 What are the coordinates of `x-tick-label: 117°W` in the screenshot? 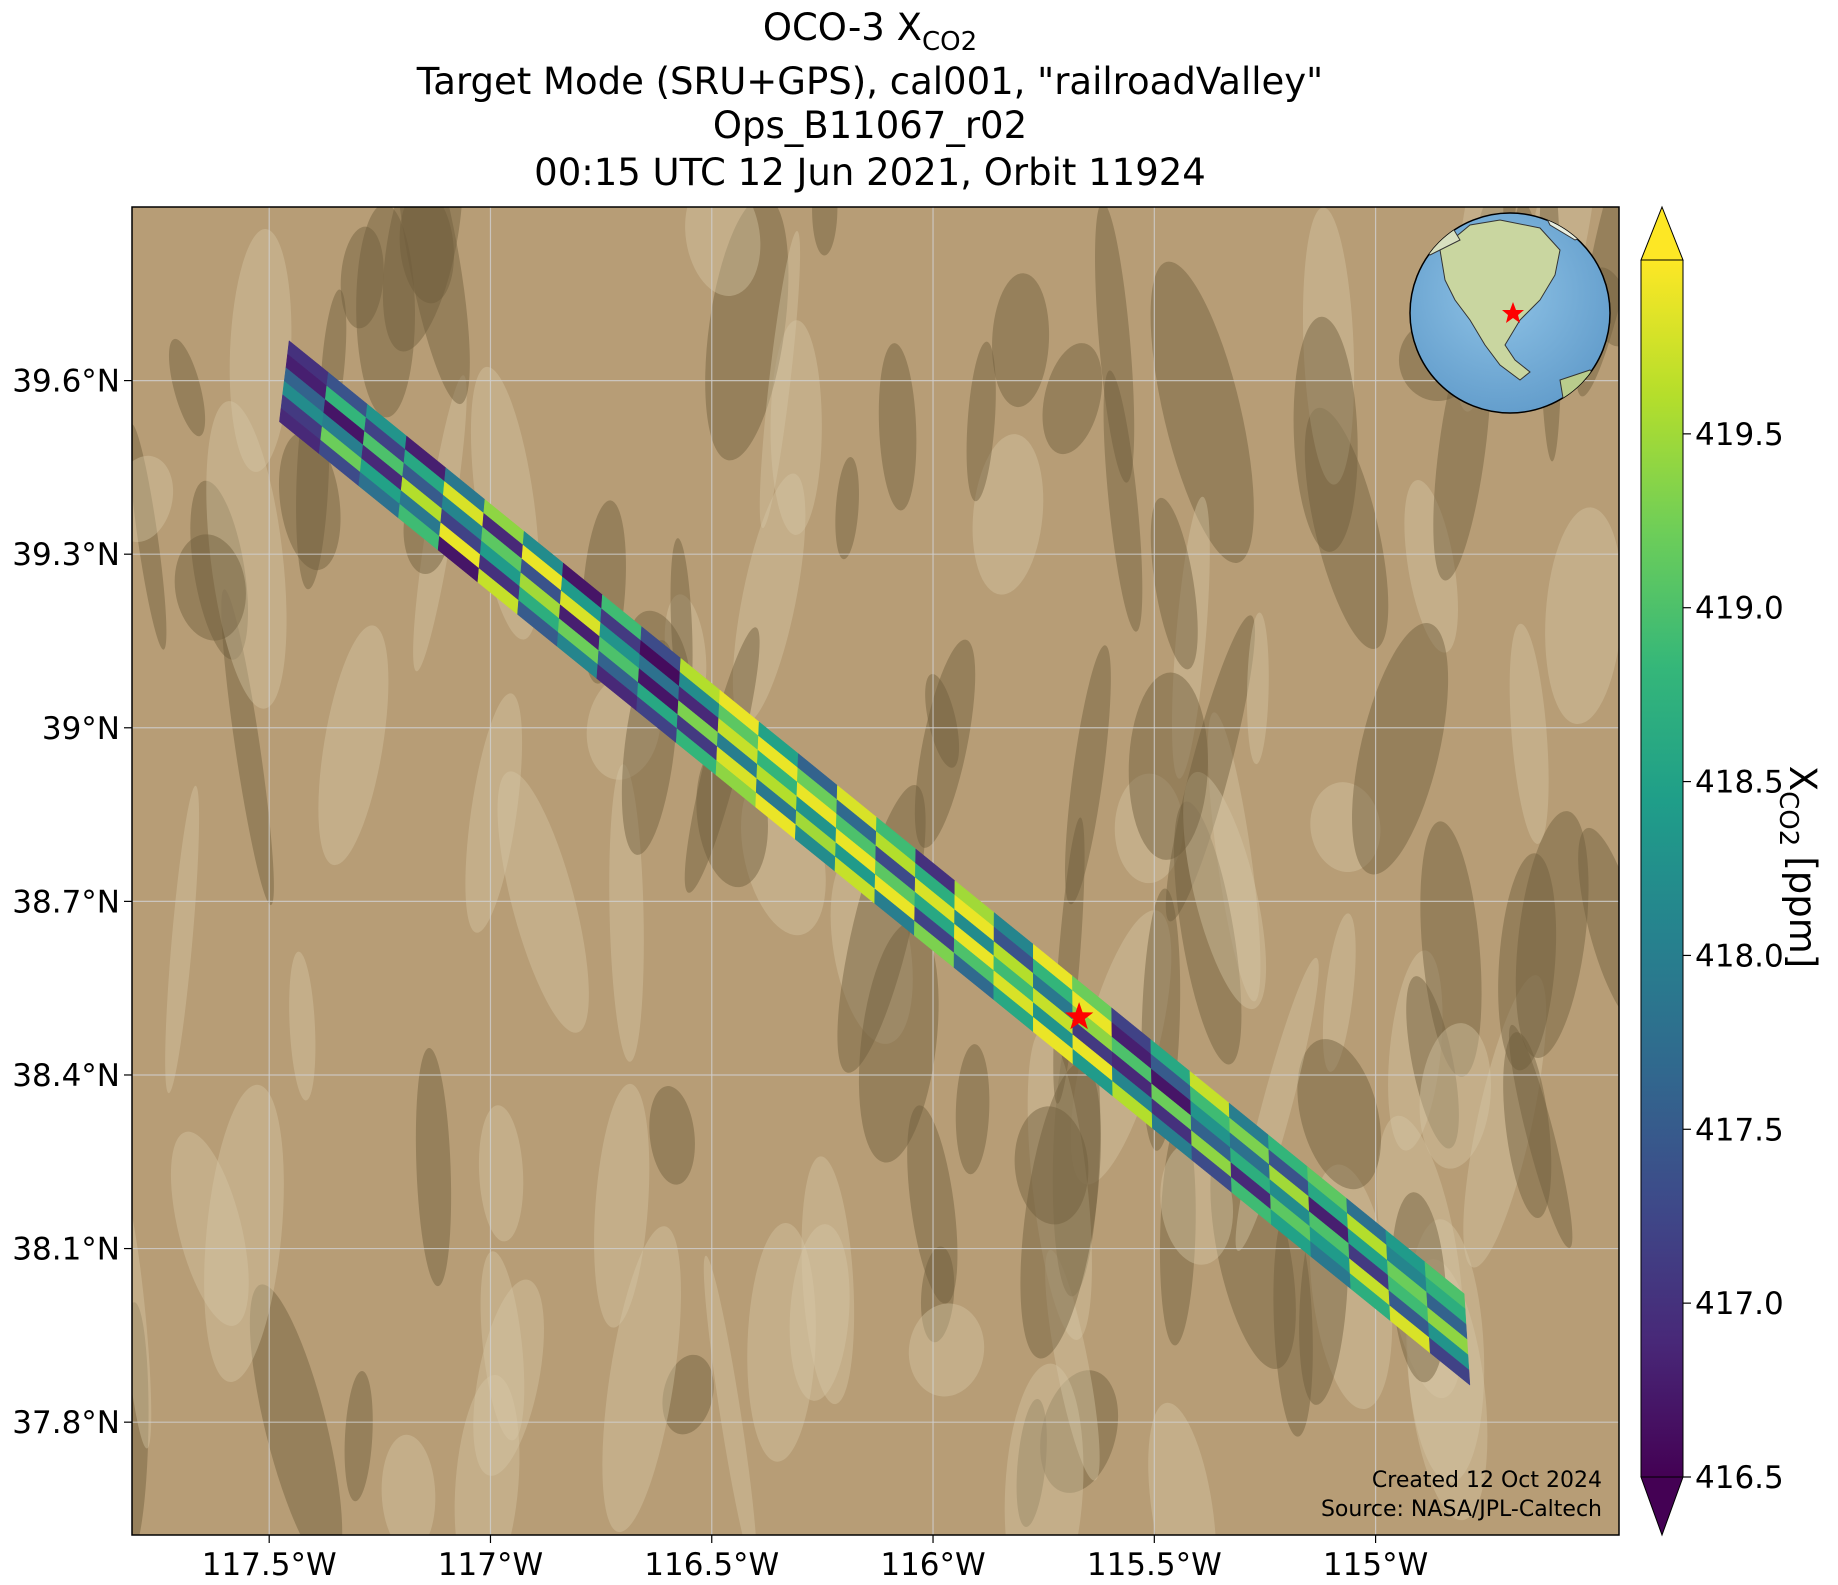 It's located at (490, 1565).